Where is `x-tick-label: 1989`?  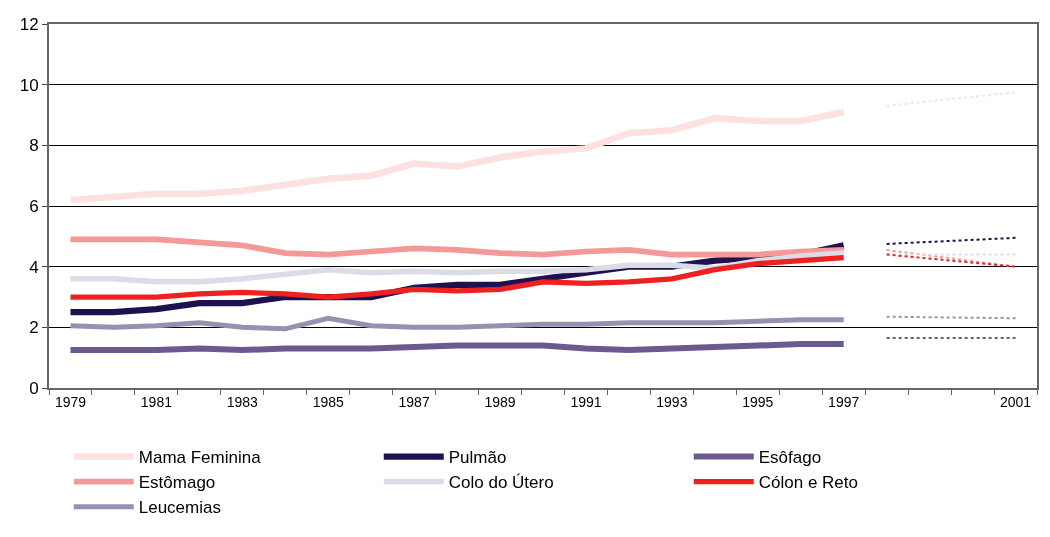
x-tick-label: 1989 is located at coordinates (500, 401).